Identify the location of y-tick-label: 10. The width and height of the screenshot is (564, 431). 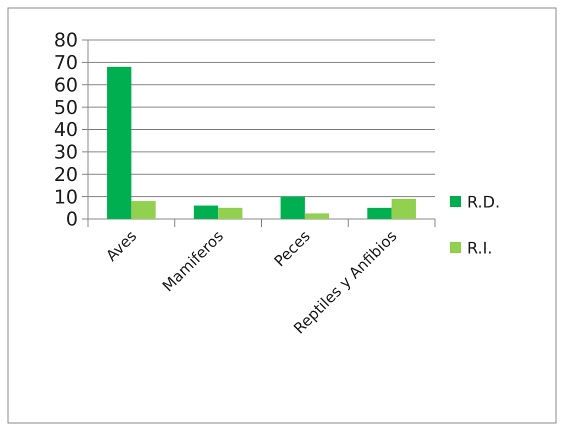
(66, 197).